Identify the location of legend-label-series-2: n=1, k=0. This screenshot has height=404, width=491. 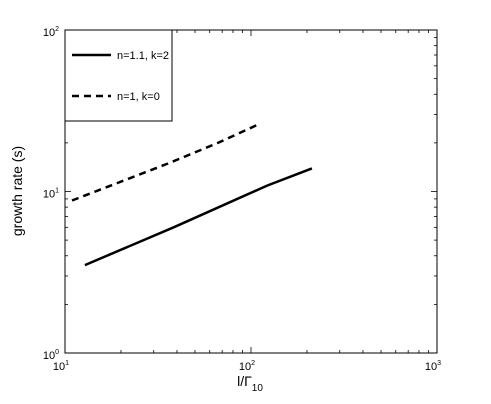
(138, 97).